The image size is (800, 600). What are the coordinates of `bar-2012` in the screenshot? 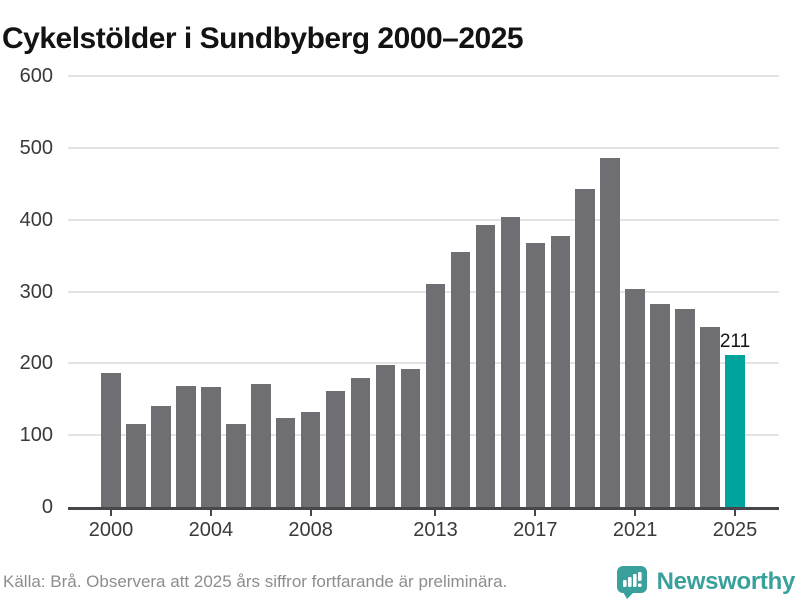 It's located at (410, 438).